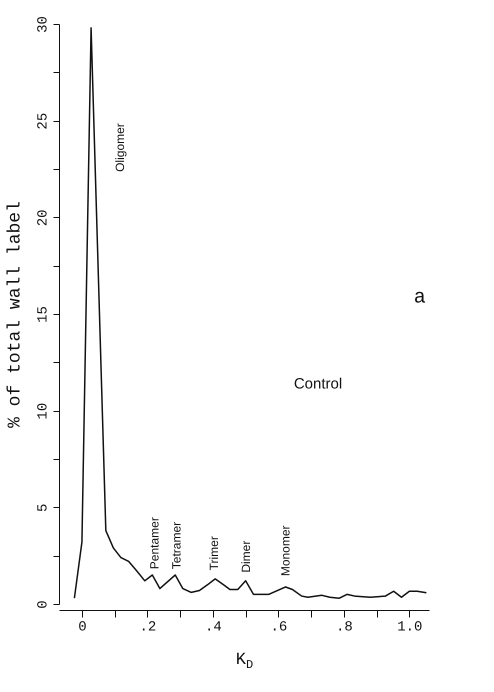 The width and height of the screenshot is (494, 692). I want to click on y-axis-title: % of total wall label, so click(16, 314).